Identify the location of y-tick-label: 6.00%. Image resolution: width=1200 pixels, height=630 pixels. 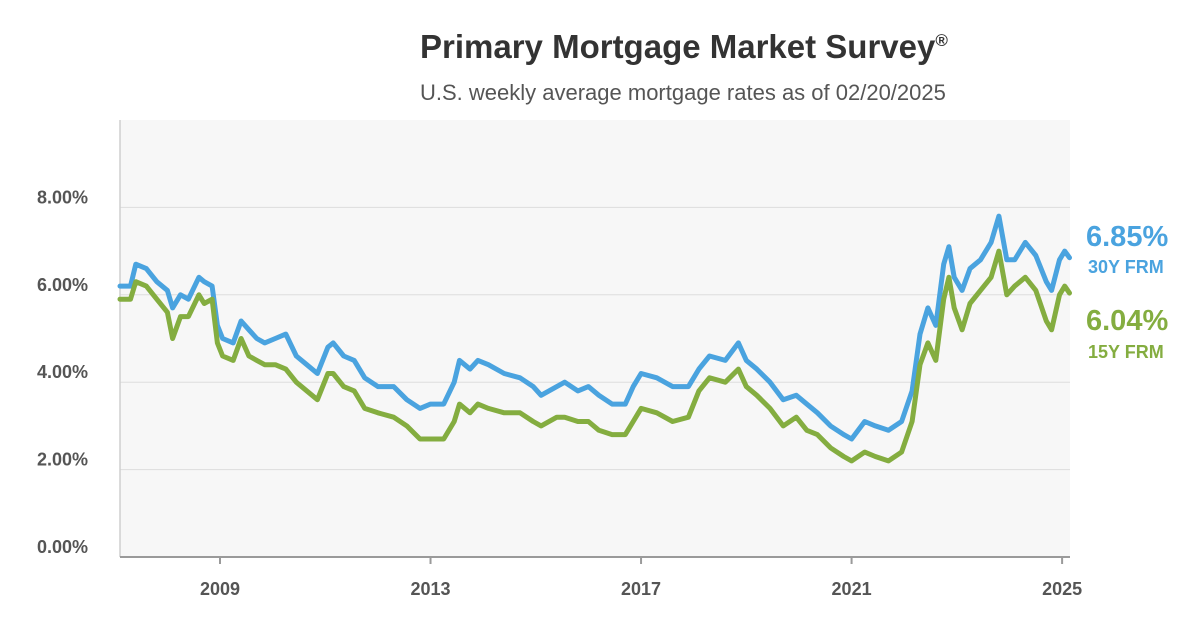
(62, 285).